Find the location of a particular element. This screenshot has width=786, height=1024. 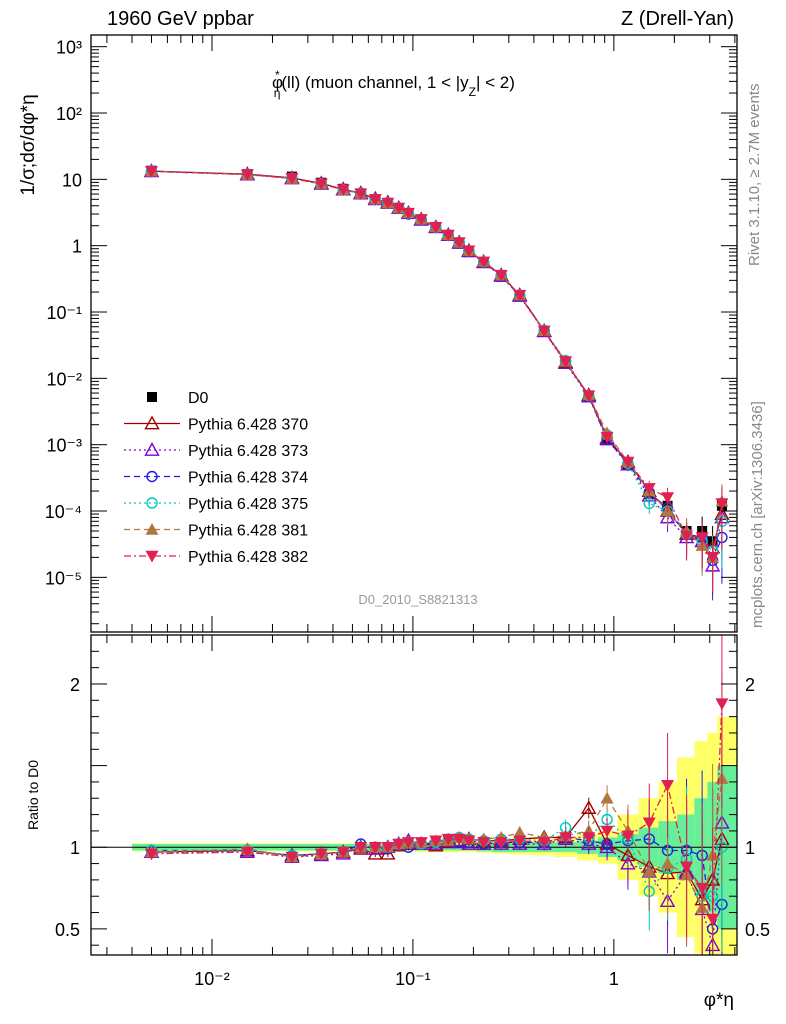

y-tick-label: 1 is located at coordinates (77, 247).